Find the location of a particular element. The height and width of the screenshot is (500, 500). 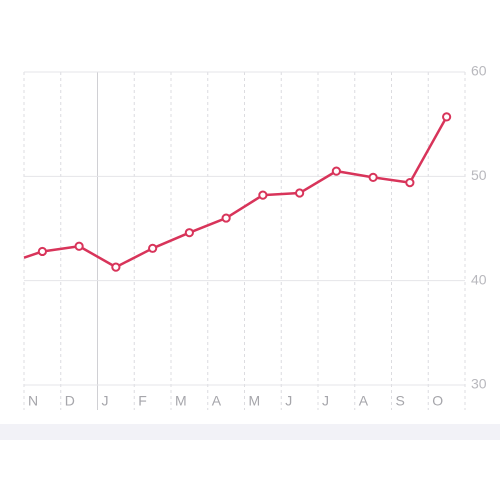

x-tick-label: F is located at coordinates (142, 401).